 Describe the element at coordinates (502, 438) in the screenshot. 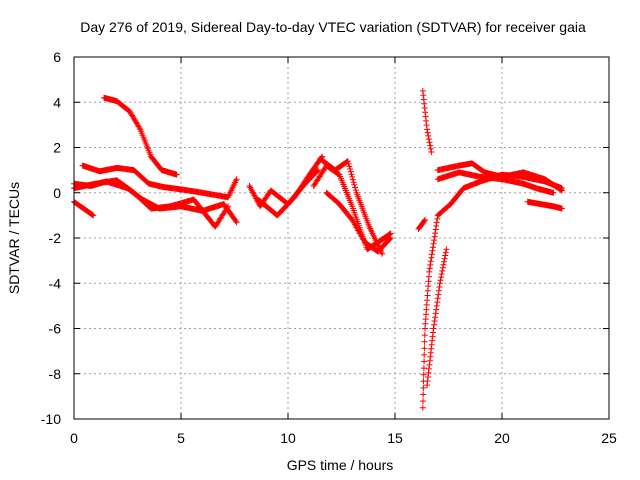

I see `x-tick-label: 20` at that location.